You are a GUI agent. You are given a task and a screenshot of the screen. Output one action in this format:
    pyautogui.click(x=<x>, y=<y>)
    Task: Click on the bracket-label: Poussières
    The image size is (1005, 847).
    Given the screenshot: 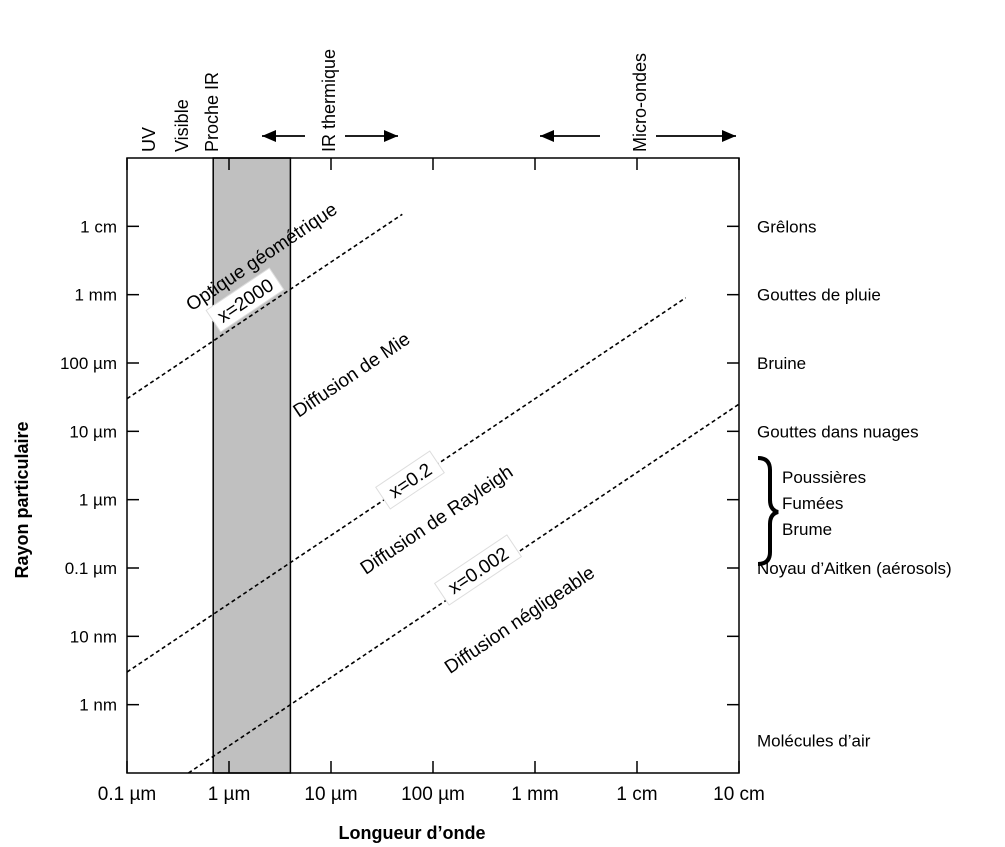 What is the action you would take?
    pyautogui.click(x=824, y=477)
    